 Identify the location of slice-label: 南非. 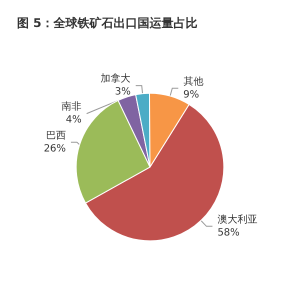
(72, 106).